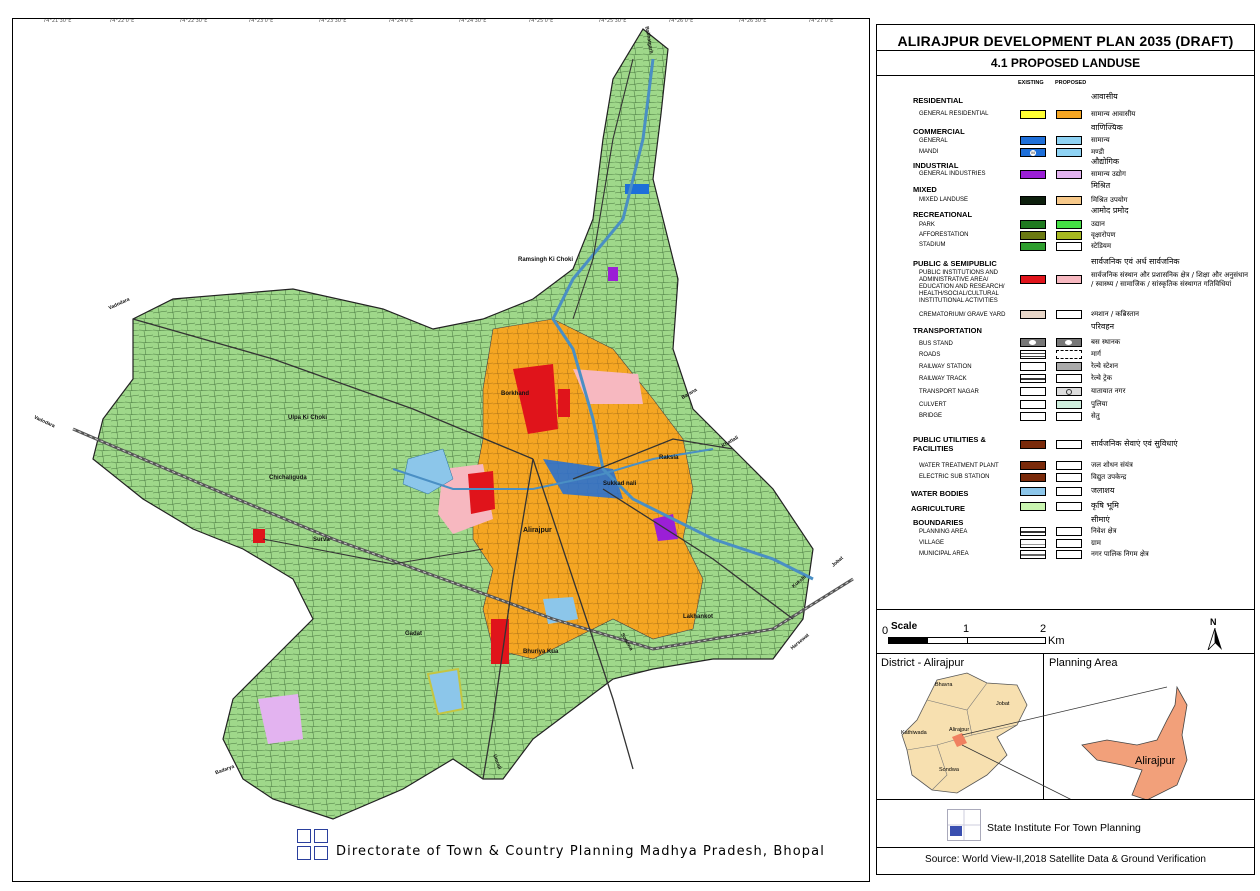 This screenshot has height=891, width=1260. I want to click on coord-tick: 74°27'0"E, so click(820, 21).